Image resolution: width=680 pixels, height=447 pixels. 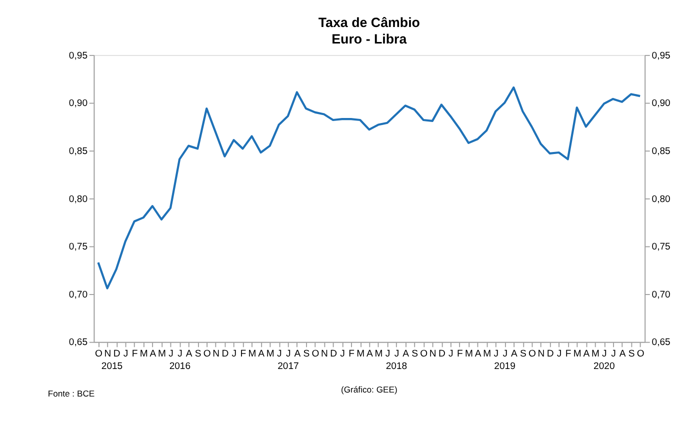 What do you see at coordinates (71, 393) in the screenshot?
I see `source-note: Fonte : BCE` at bounding box center [71, 393].